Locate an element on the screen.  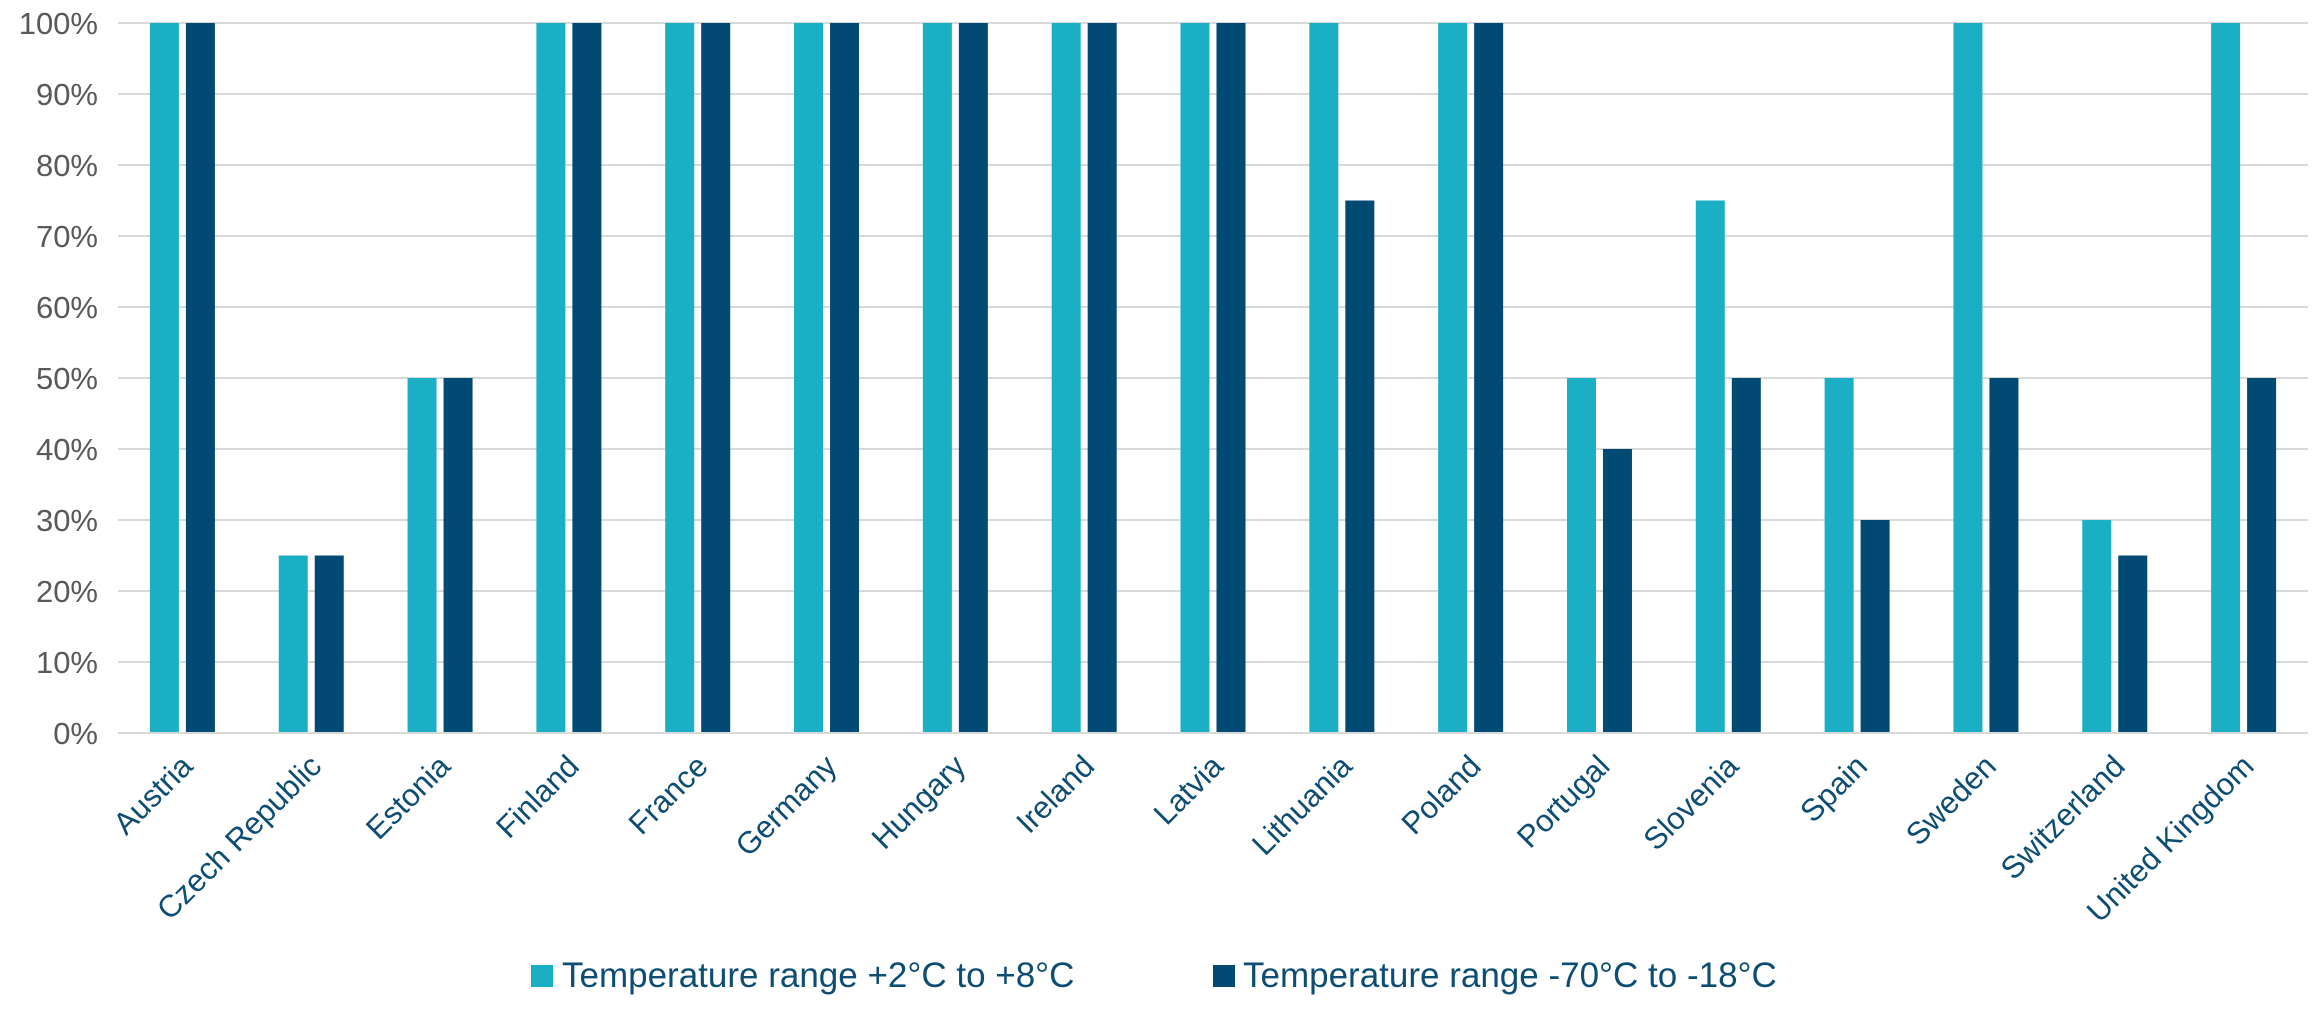
x-tick-label: Finland is located at coordinates (537, 796).